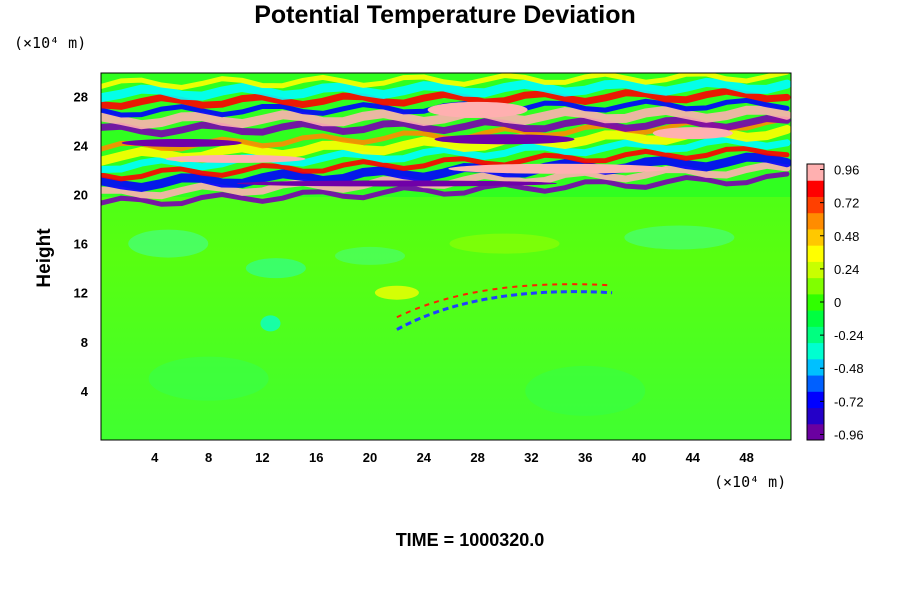  What do you see at coordinates (44, 258) in the screenshot?
I see `y-axis-label: Height` at bounding box center [44, 258].